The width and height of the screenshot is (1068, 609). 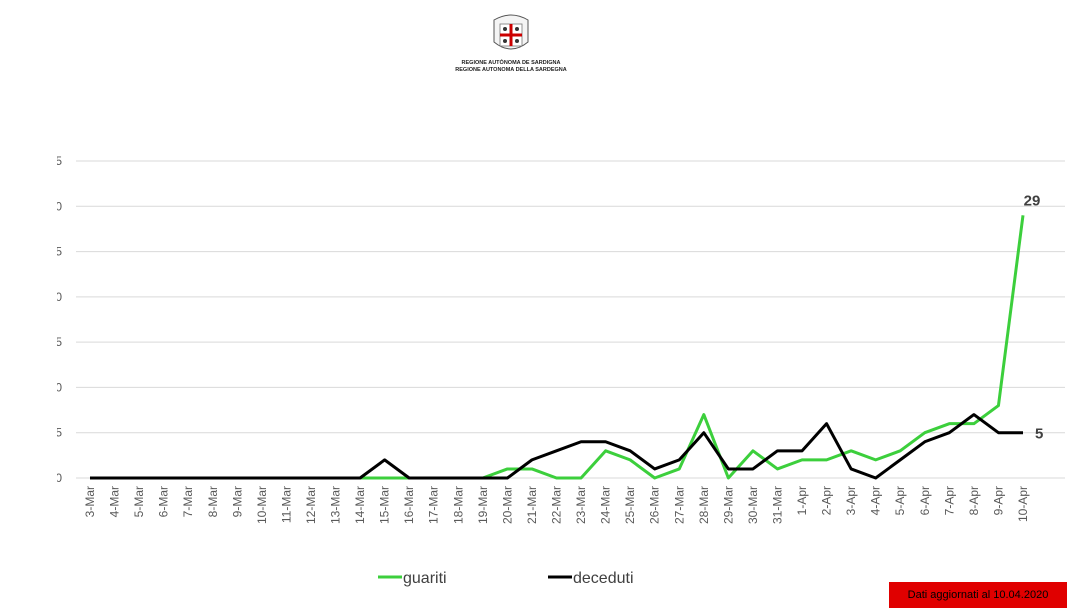 I want to click on x-tick-label: 28-Mar, so click(x=704, y=505).